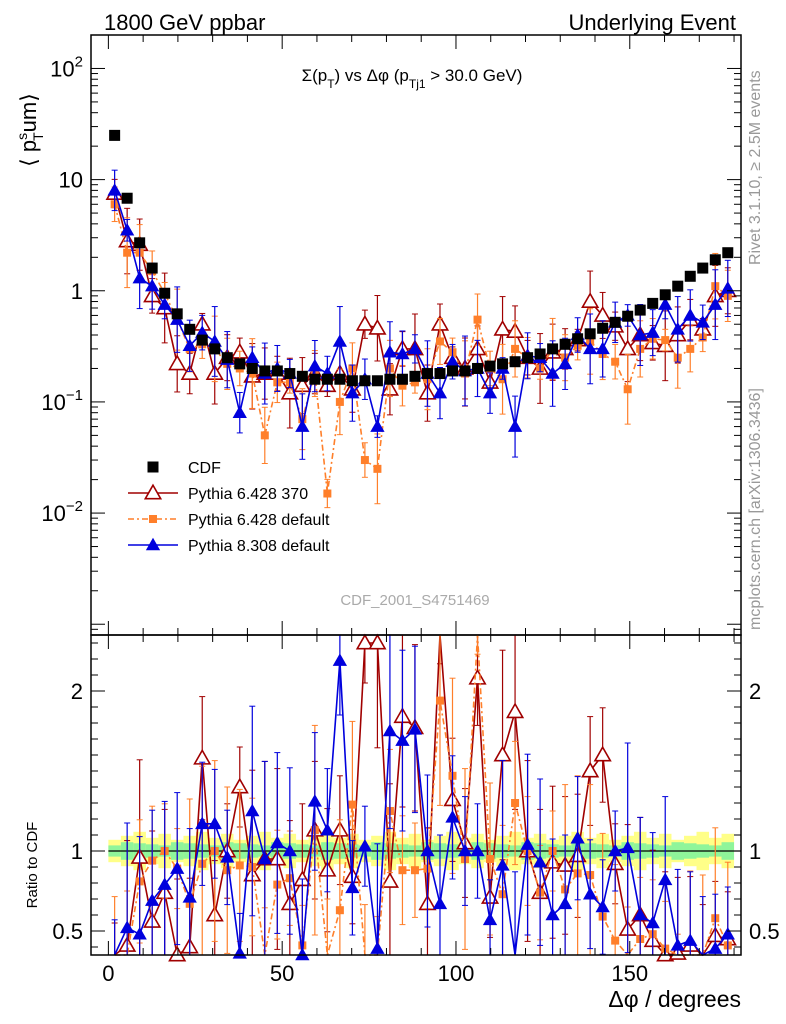 This screenshot has height=1024, width=786. What do you see at coordinates (77, 291) in the screenshot?
I see `main-y-tick-label: 1` at bounding box center [77, 291].